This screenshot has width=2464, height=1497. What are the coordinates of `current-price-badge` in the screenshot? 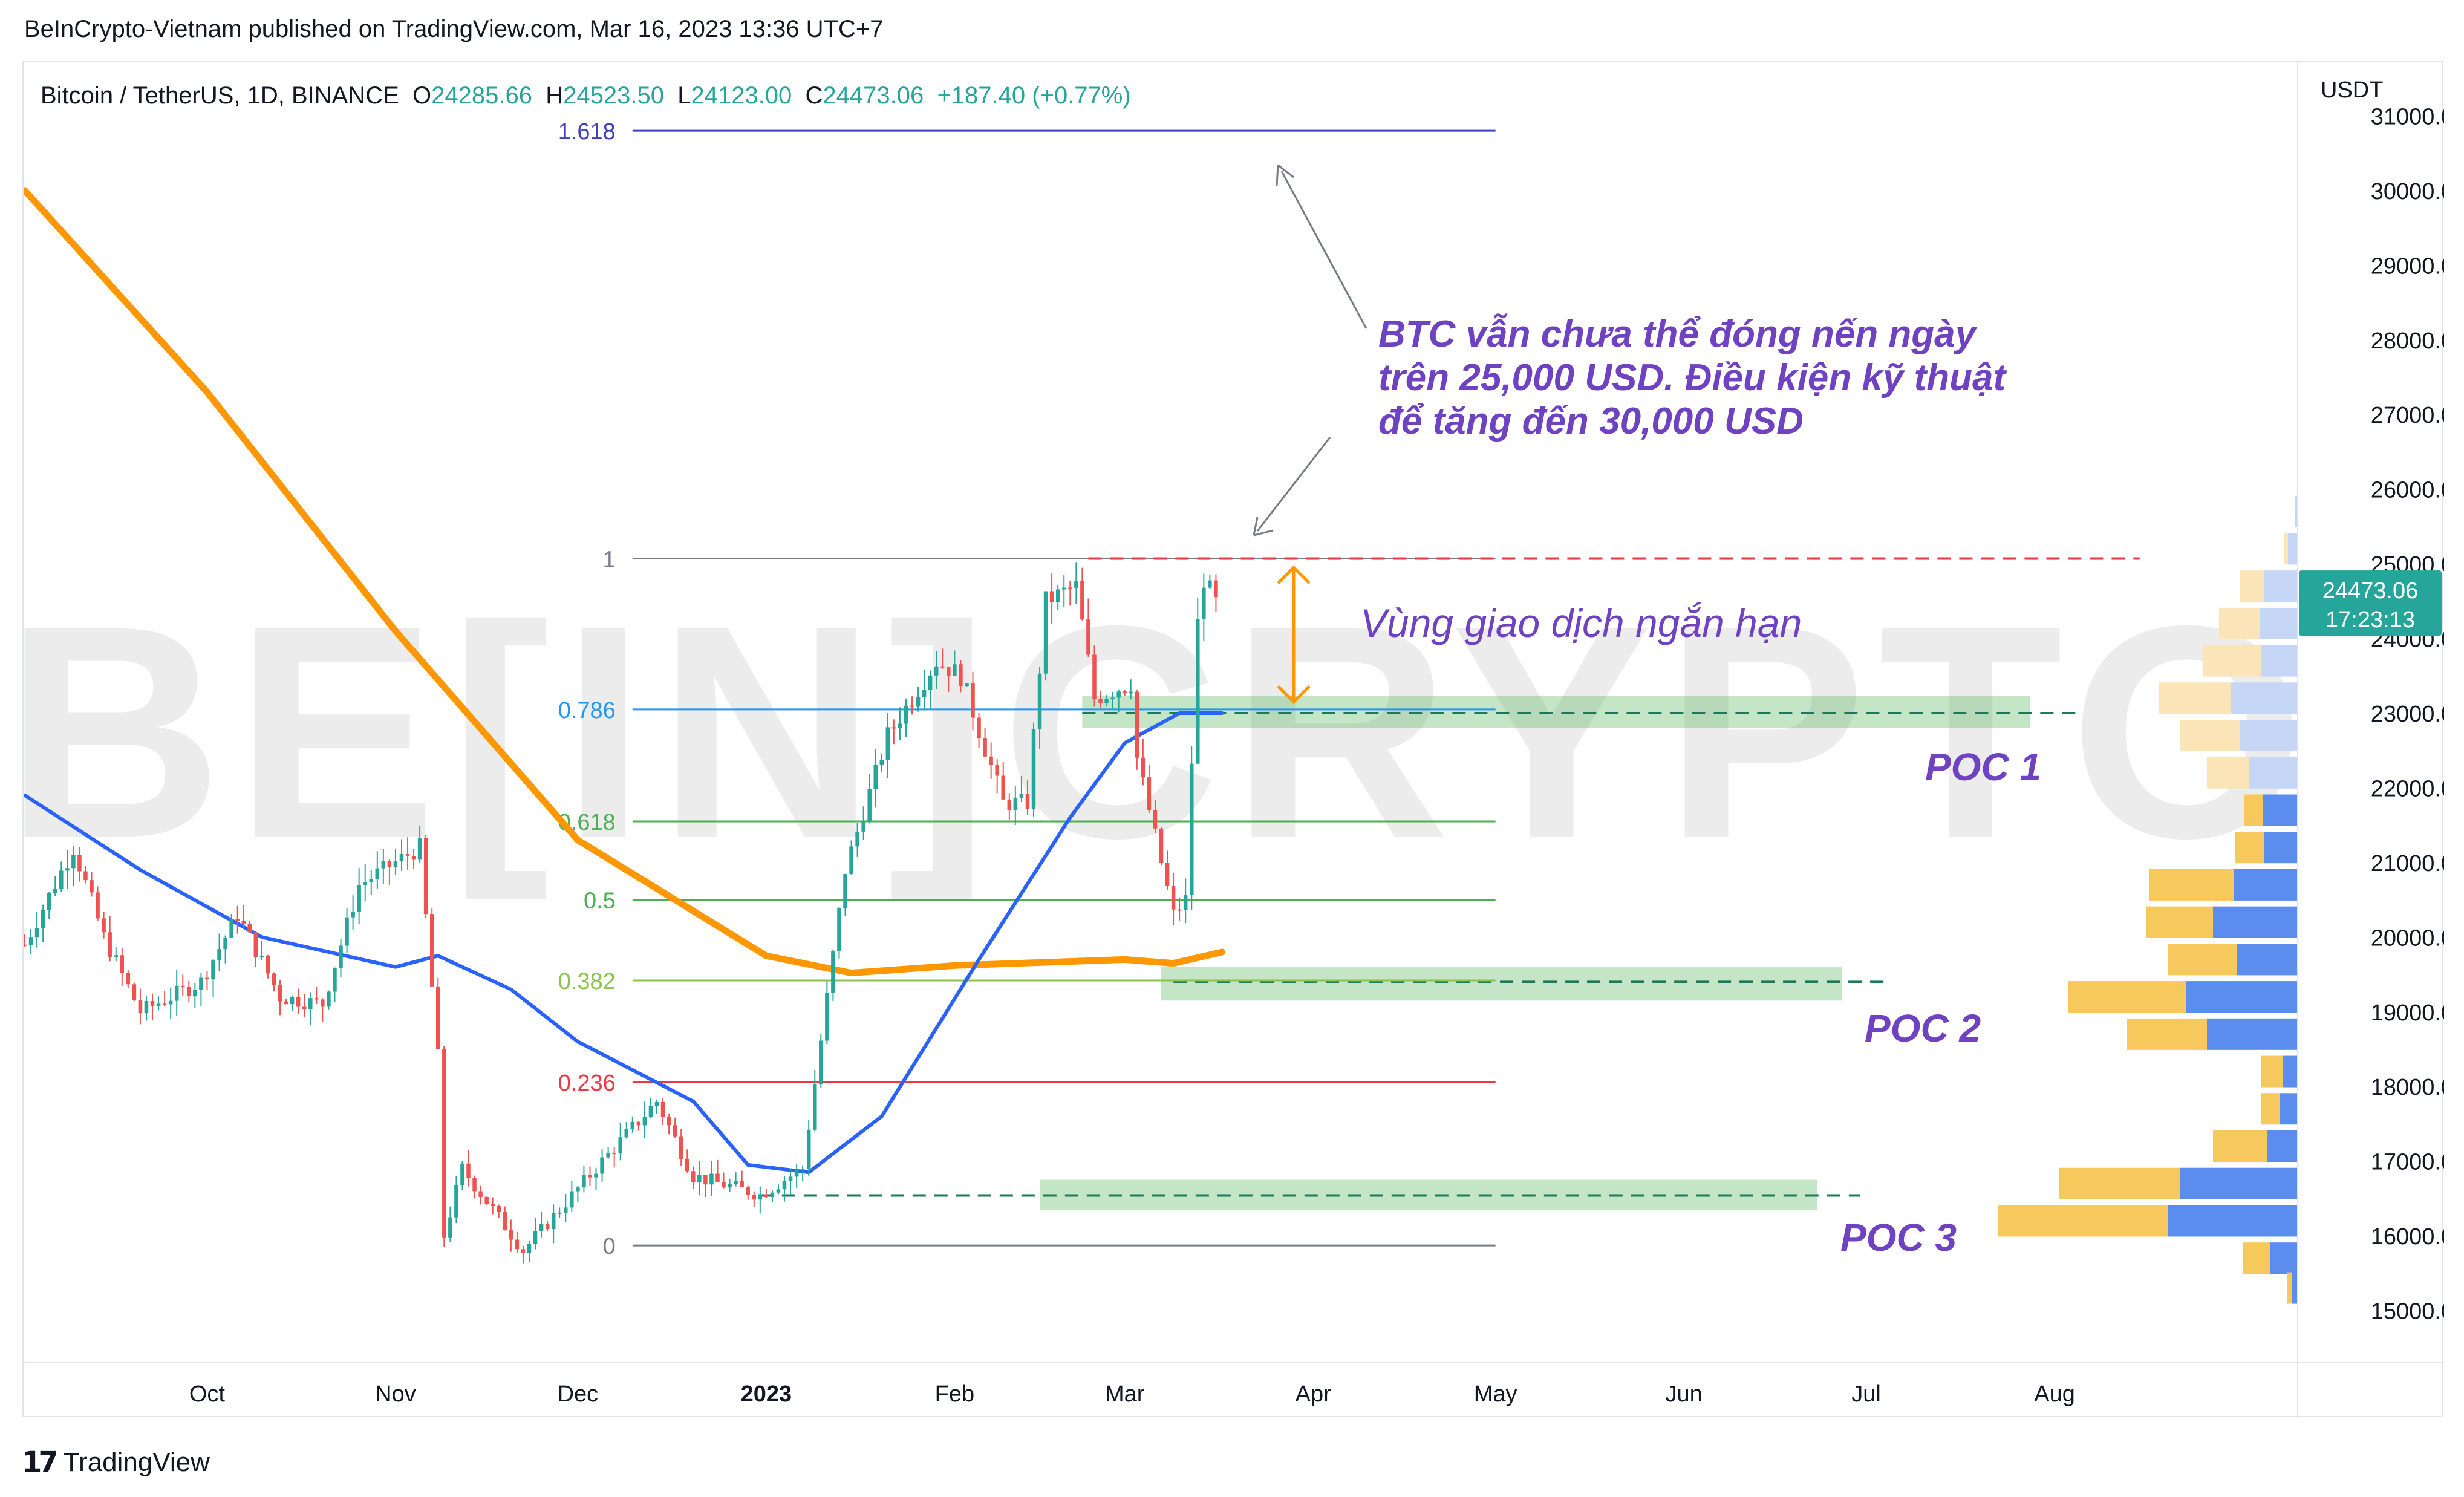 It's located at (2370, 603).